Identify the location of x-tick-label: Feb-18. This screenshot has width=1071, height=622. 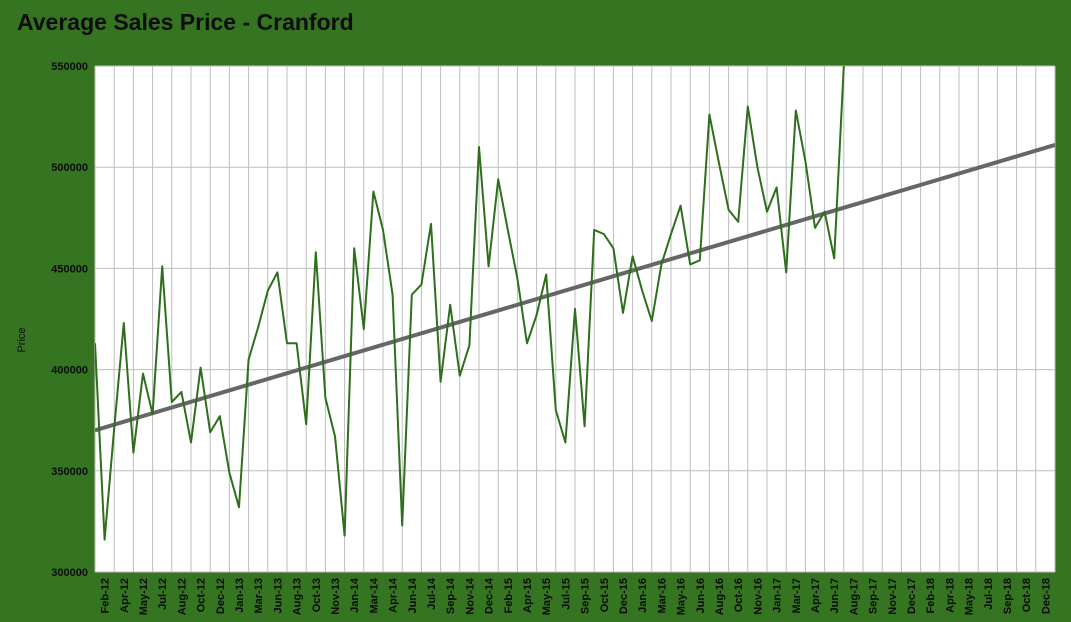
(931, 595).